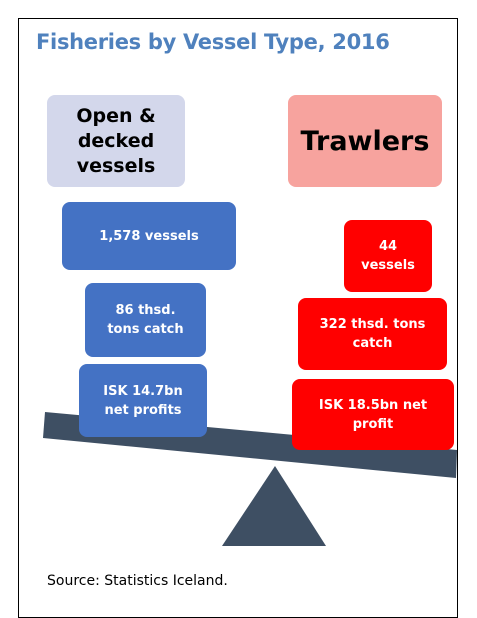 The image size is (477, 618). Describe the element at coordinates (145, 329) in the screenshot. I see `box-line: tons catch` at that location.